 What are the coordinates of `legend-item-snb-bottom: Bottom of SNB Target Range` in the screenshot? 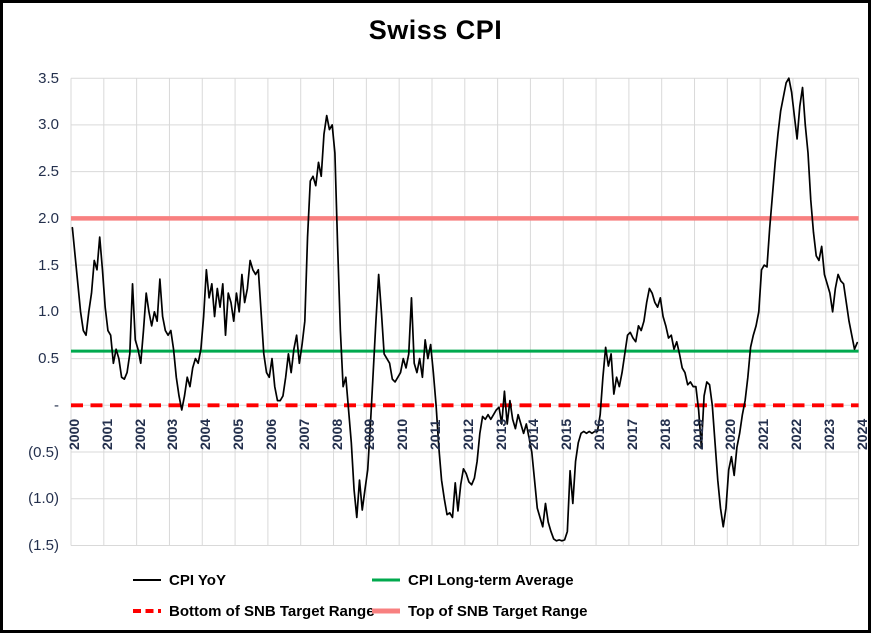 It's located at (254, 611).